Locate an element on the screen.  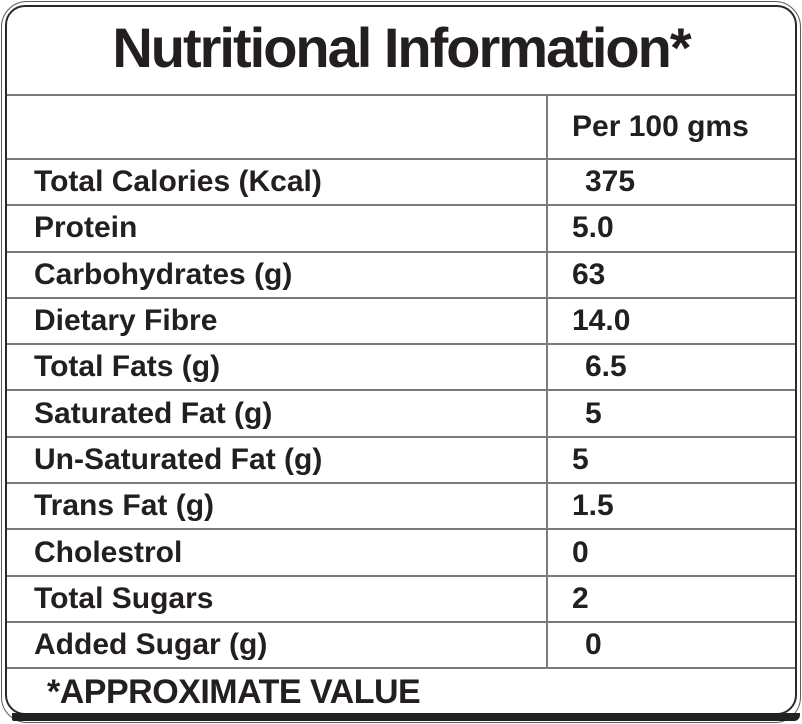
header-name-cell is located at coordinates (276, 127).